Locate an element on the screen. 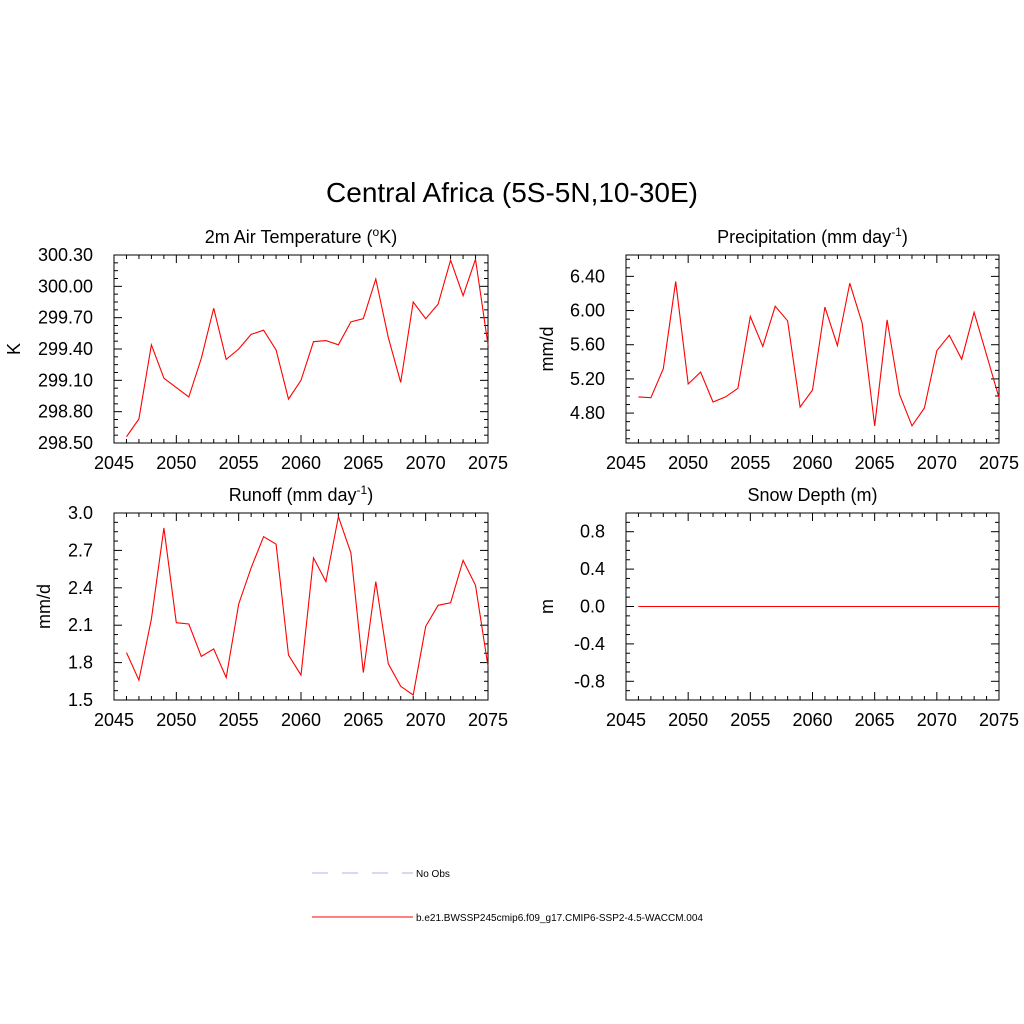 The image size is (1024, 1024). y-tick-label: 298.80 is located at coordinates (65, 412).